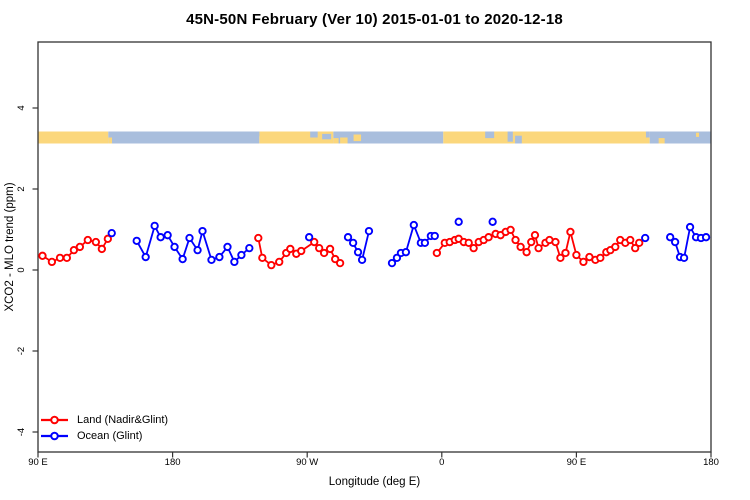 Image resolution: width=750 pixels, height=500 pixels. I want to click on x-tick-label: 0, so click(442, 462).